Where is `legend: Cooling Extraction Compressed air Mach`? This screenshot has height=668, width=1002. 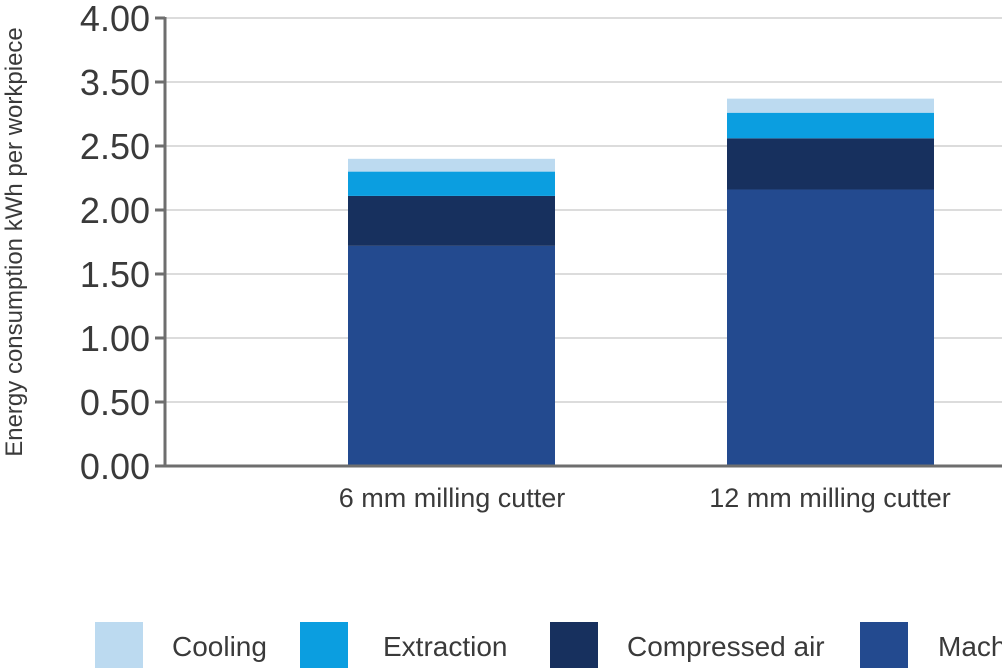
legend: Cooling Extraction Compressed air Mach is located at coordinates (548, 645).